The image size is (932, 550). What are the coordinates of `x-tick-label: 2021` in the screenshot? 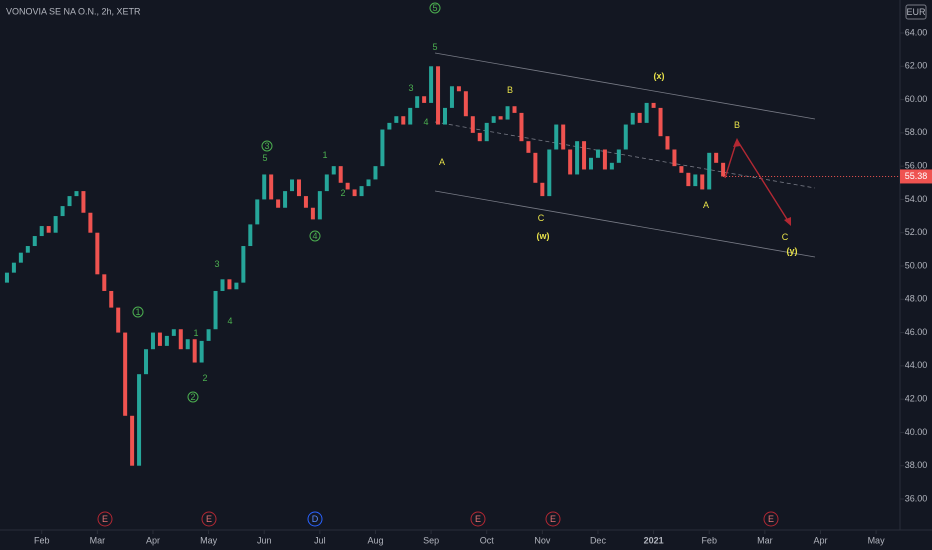 It's located at (654, 540).